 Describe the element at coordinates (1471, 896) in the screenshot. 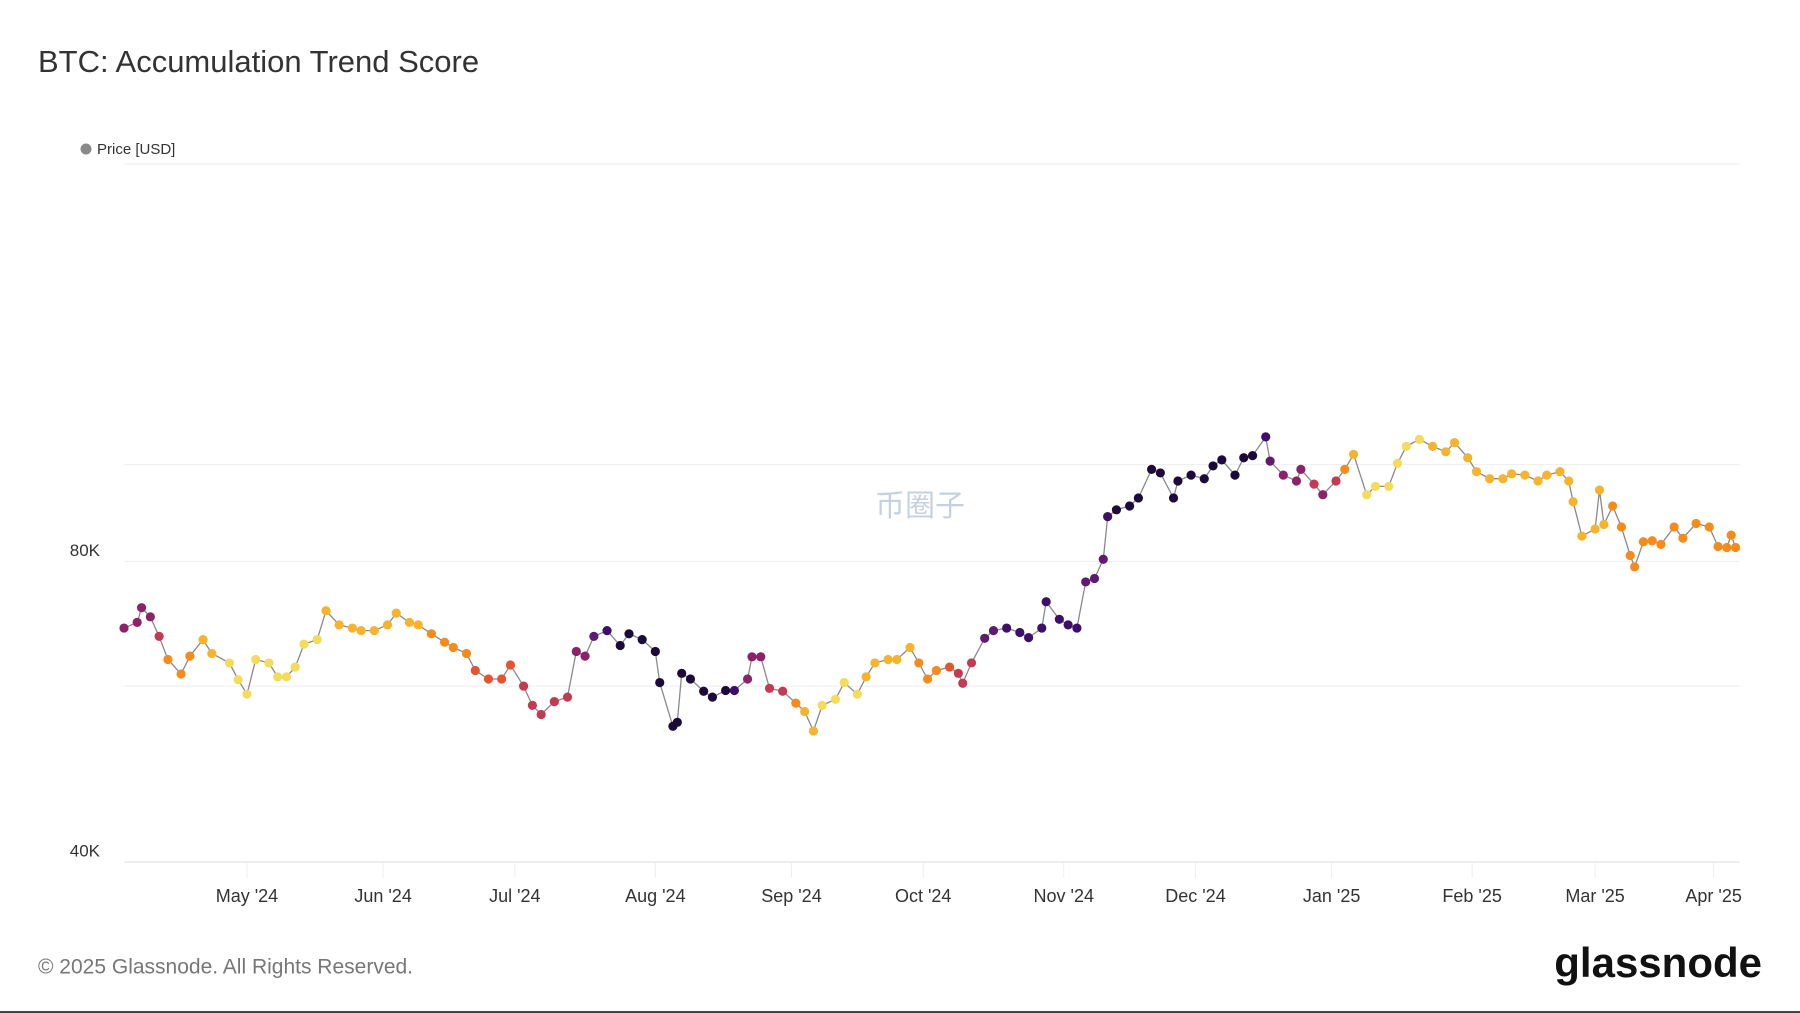

I see `x-tick-label: Feb '25` at that location.